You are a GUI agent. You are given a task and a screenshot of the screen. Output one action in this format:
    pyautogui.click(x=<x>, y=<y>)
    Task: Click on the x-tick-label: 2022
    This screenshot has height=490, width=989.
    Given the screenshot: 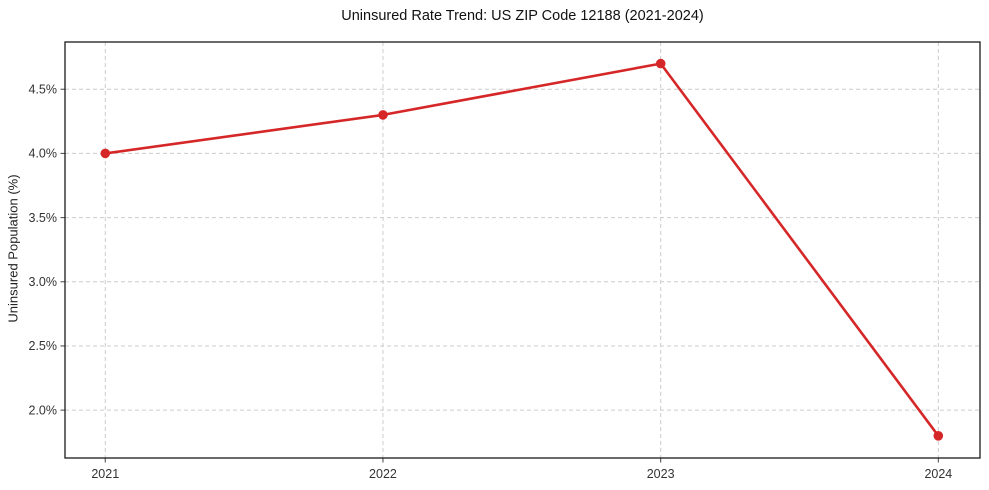 What is the action you would take?
    pyautogui.click(x=383, y=474)
    